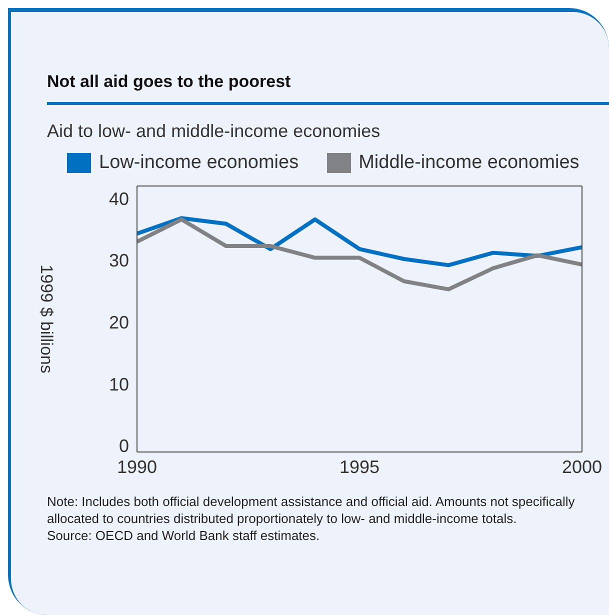 The image size is (609, 615). I want to click on source-note: Source: OECD and World Bank staff estimates., so click(184, 535).